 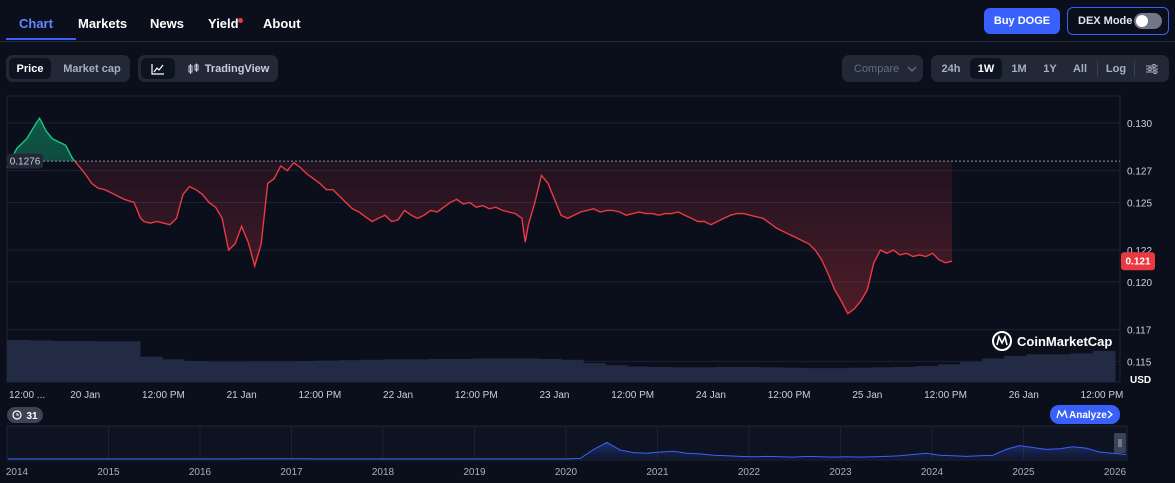 What do you see at coordinates (103, 23) in the screenshot?
I see `tab-markets: Markets` at bounding box center [103, 23].